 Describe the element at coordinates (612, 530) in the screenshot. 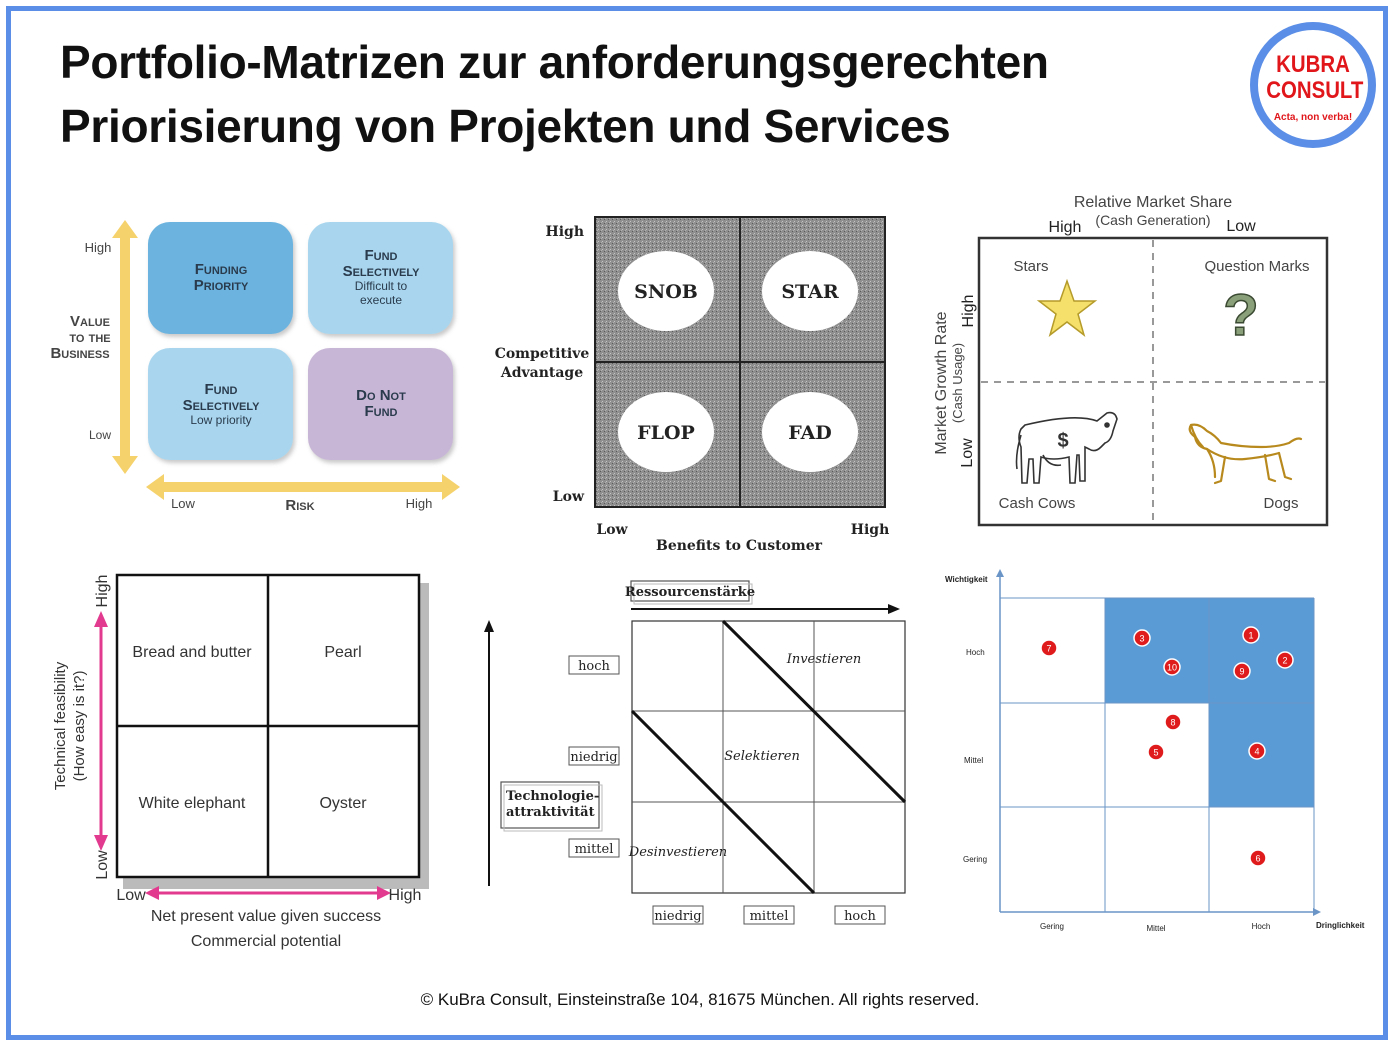

I see `m2-x-low: Low` at that location.